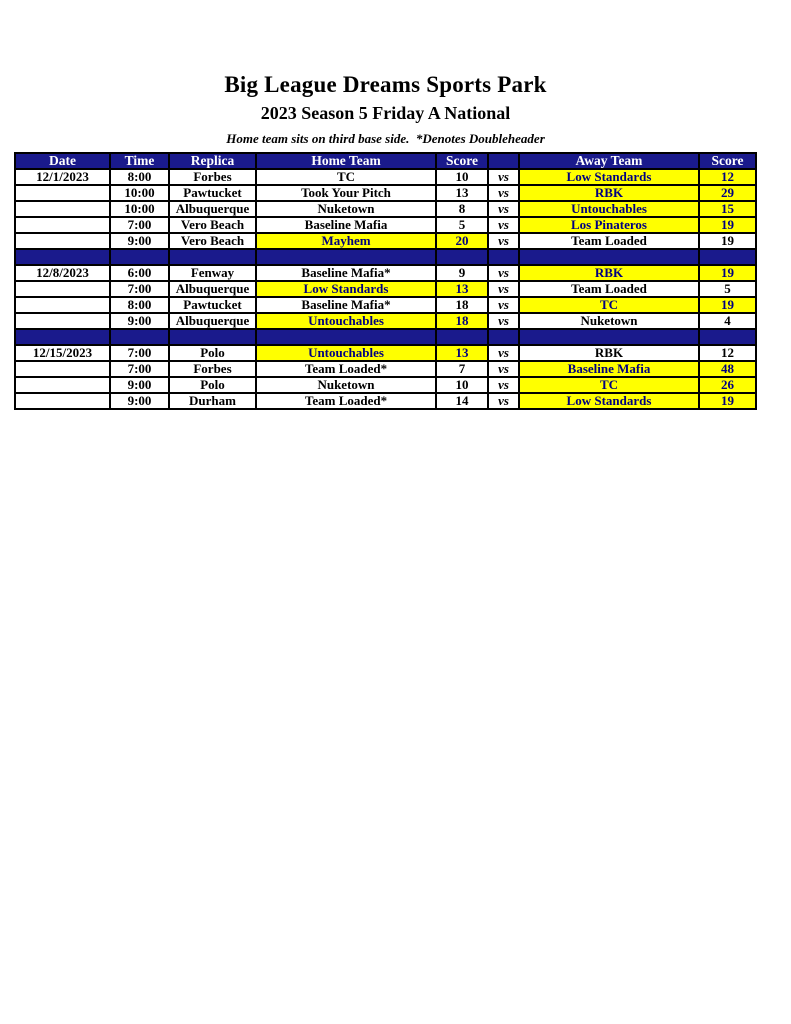 The image size is (791, 1024). Describe the element at coordinates (385, 84) in the screenshot. I see `page-title: Big League Dreams Sports Park` at that location.